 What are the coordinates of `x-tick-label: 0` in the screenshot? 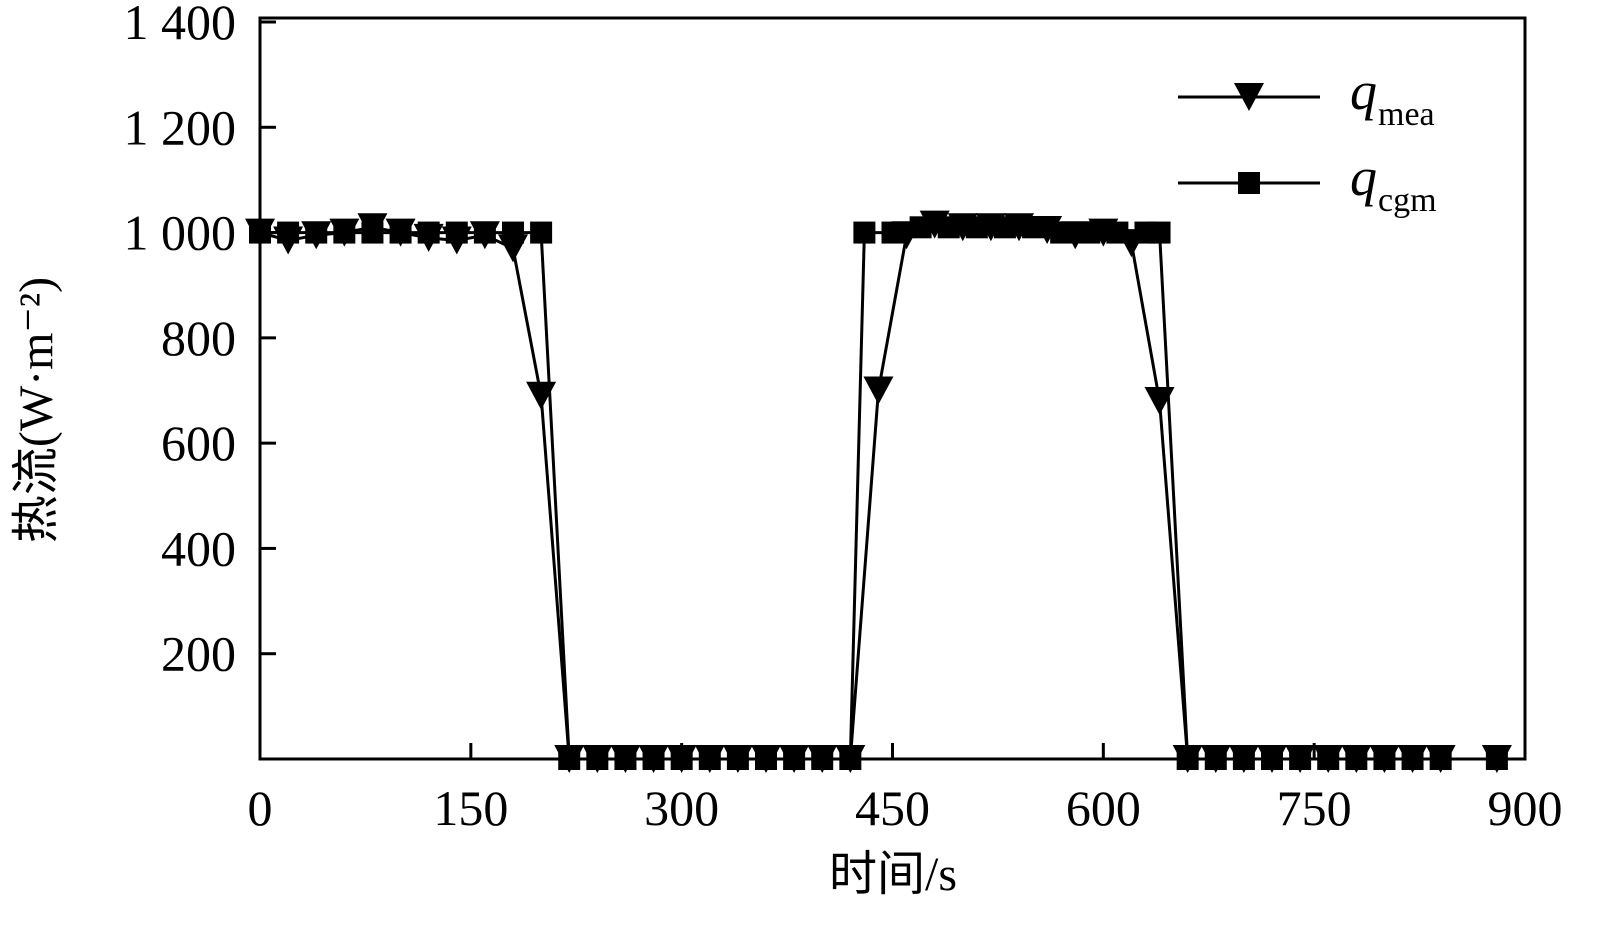 It's located at (260, 808).